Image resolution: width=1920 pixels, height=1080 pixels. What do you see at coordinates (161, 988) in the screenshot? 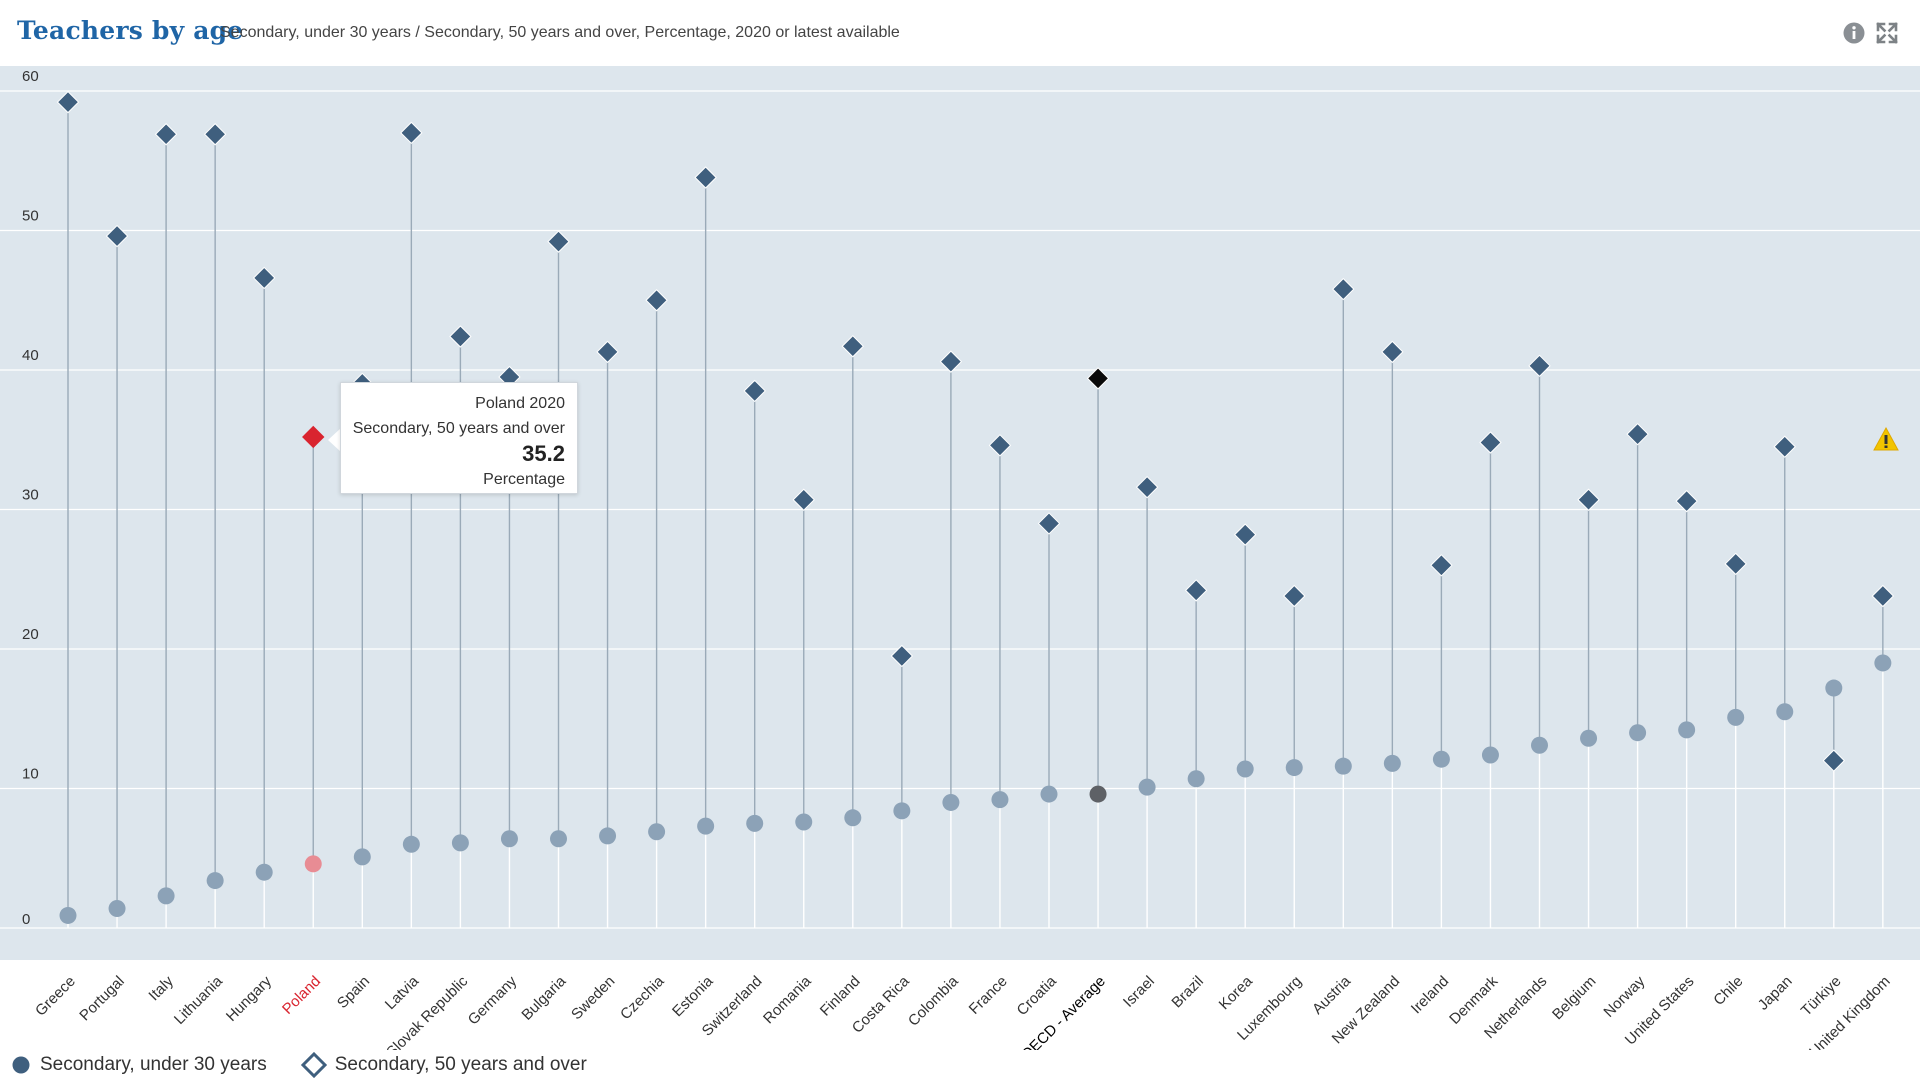
I see `x-tick-label: Italy` at bounding box center [161, 988].